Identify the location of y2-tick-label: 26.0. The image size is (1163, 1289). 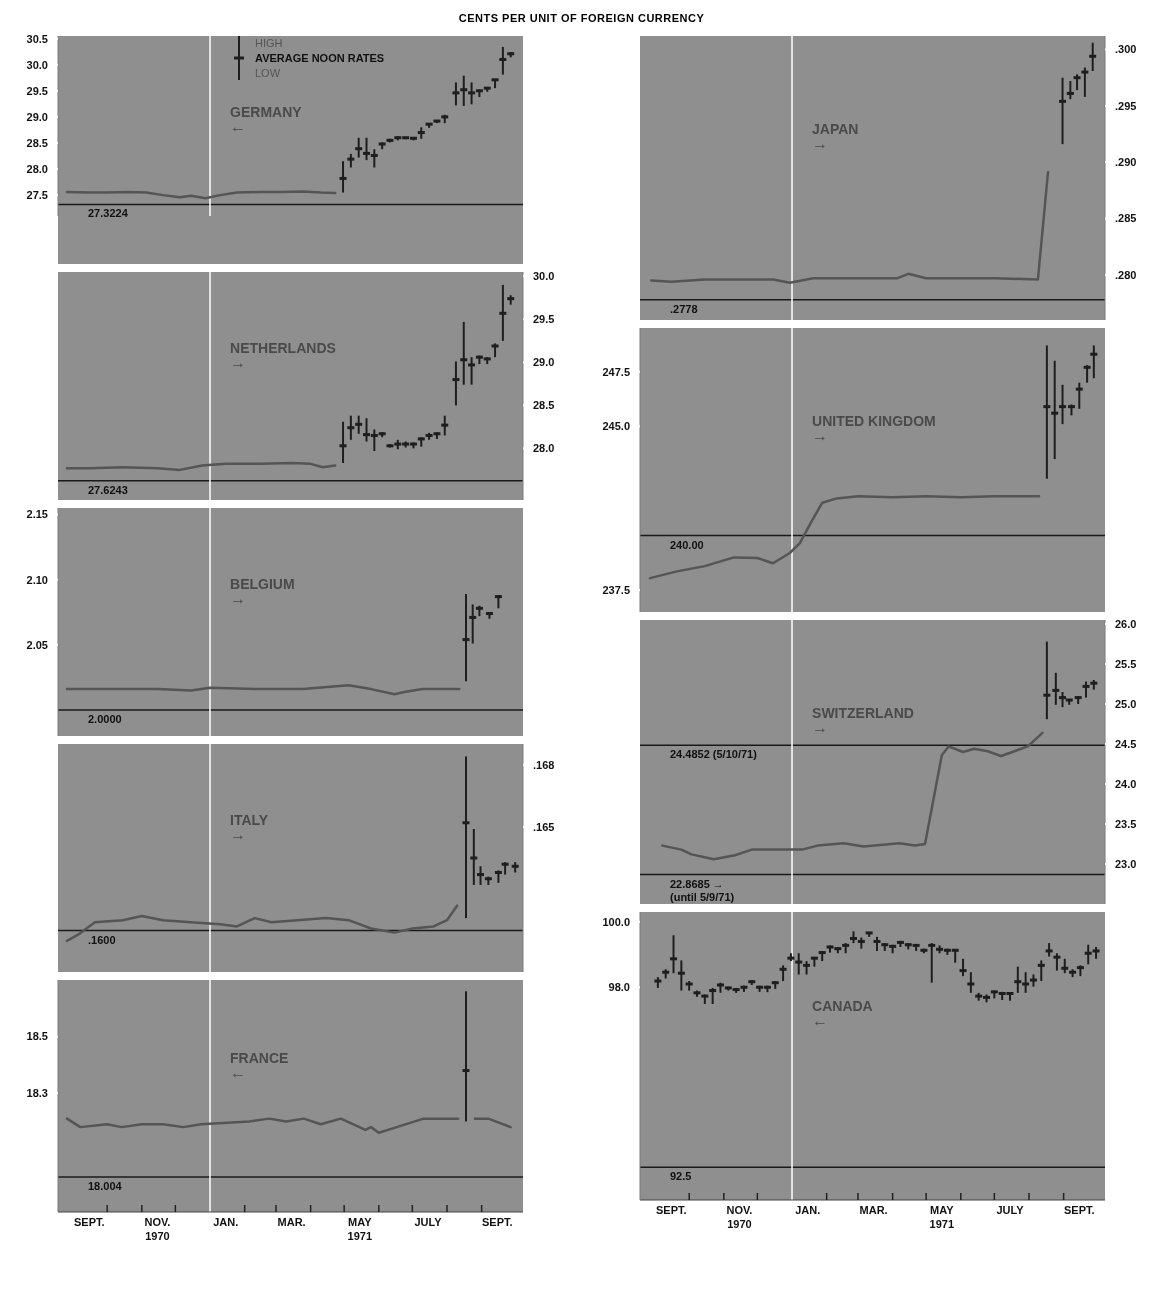
(1126, 623).